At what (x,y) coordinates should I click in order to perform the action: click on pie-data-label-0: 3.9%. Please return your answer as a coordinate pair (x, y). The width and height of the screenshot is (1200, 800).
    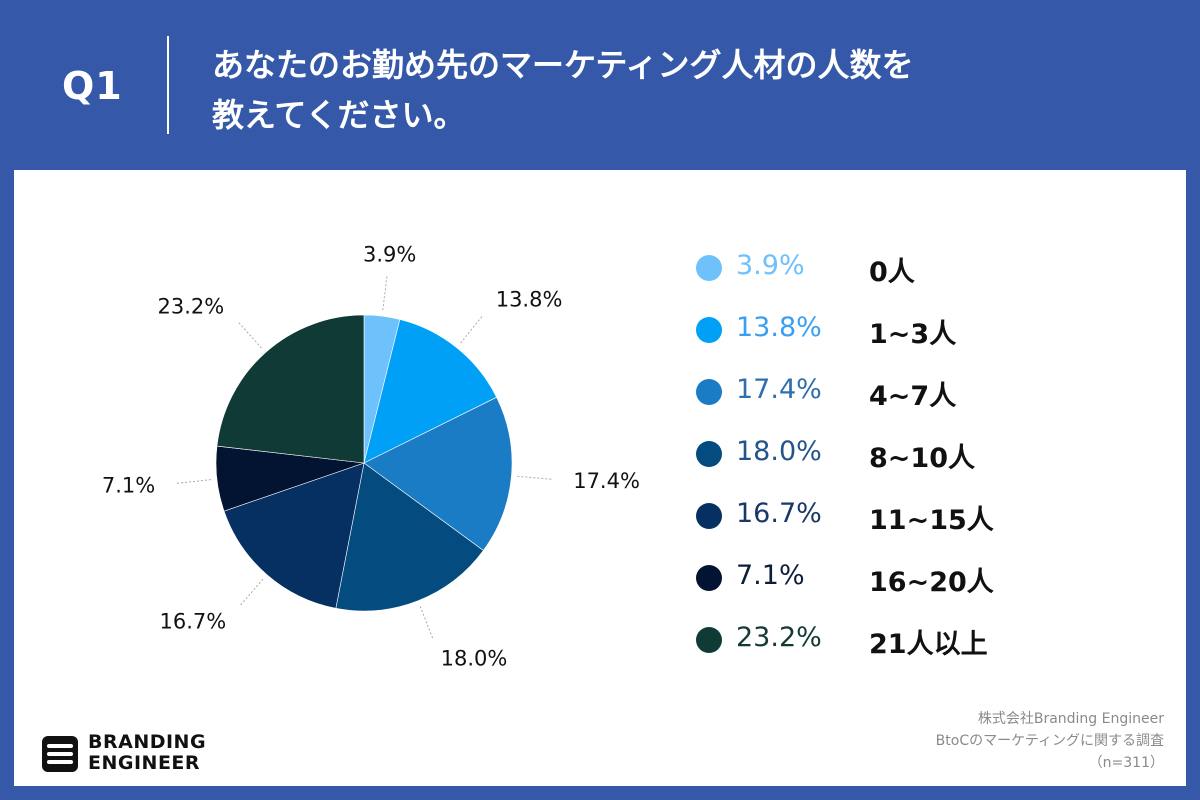
    Looking at the image, I should click on (389, 255).